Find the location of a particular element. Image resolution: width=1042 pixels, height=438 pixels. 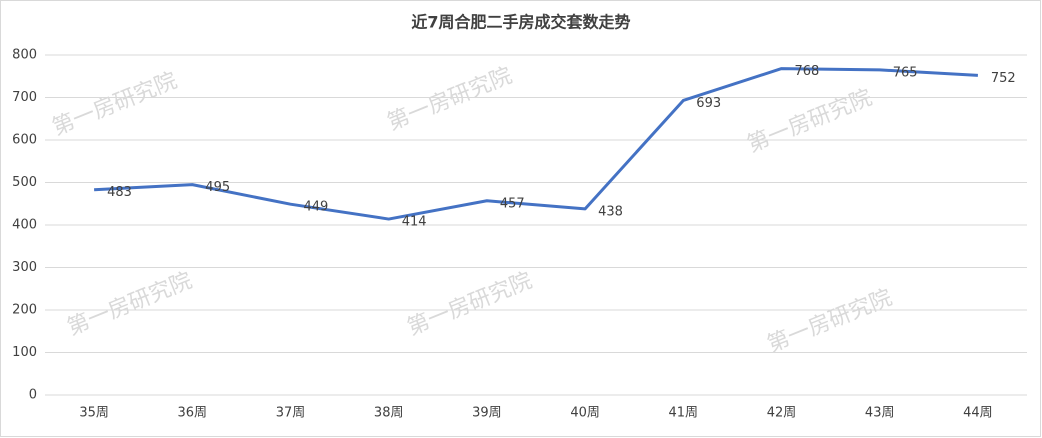

y-tick-label: 300 is located at coordinates (24, 267).